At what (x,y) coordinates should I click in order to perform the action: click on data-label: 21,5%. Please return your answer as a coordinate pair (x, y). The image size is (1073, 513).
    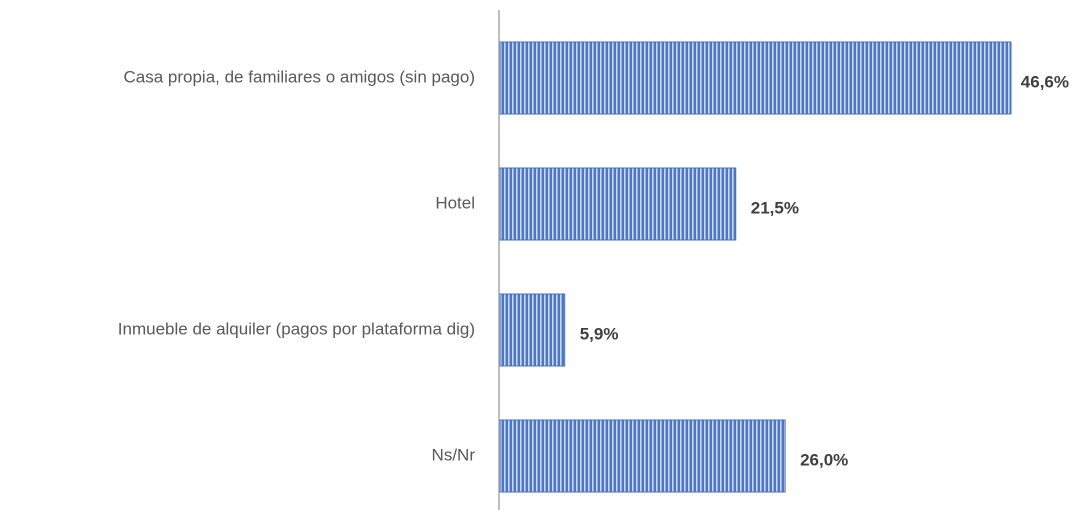
    Looking at the image, I should click on (775, 207).